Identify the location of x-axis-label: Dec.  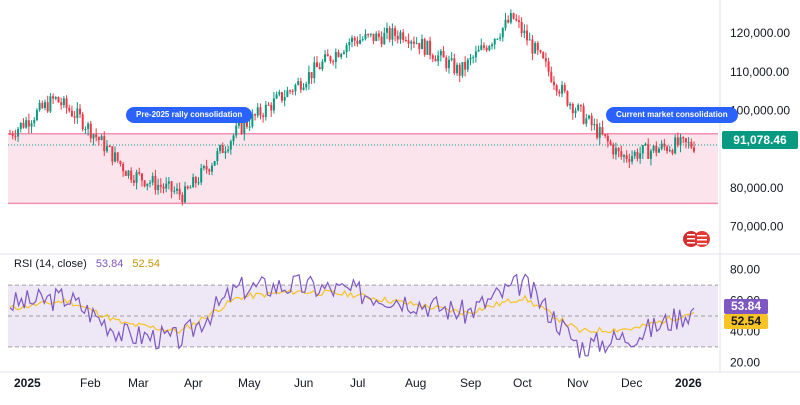
(631, 383).